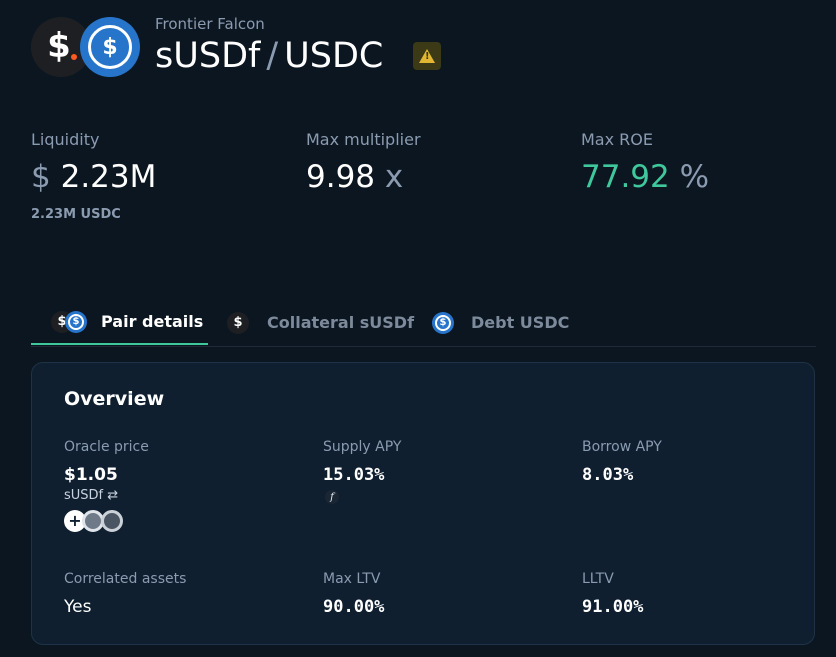 This screenshot has height=657, width=836. I want to click on page-title: sUSDf / USDC, so click(269, 56).